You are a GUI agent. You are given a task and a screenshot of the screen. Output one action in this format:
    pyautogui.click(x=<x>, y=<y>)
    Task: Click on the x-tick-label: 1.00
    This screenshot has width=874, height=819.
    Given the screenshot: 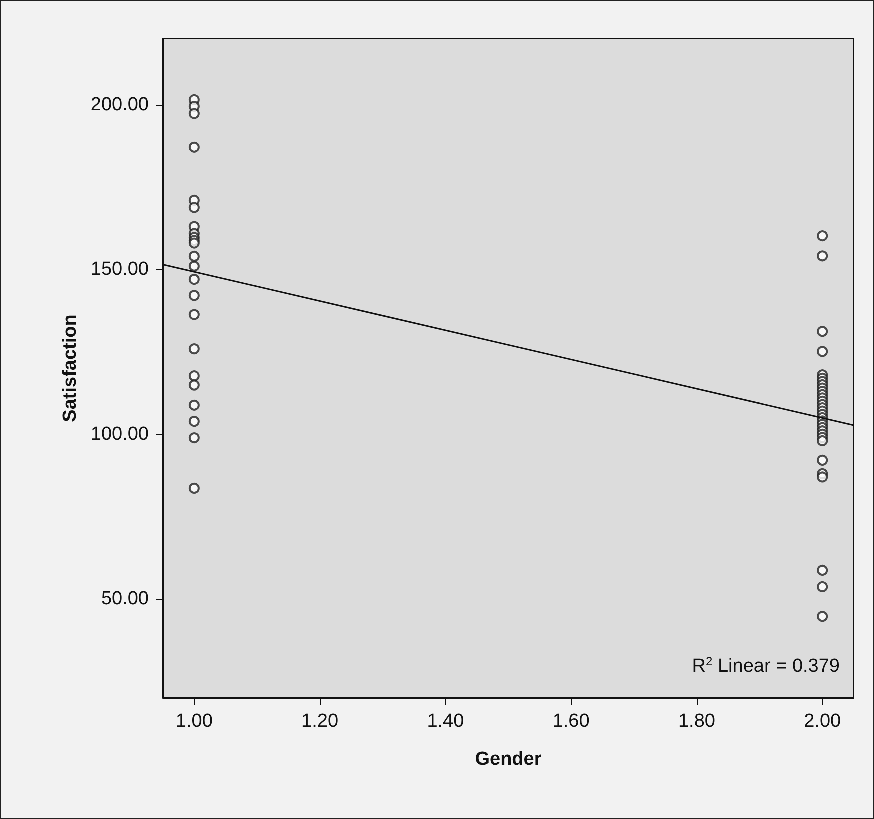 What is the action you would take?
    pyautogui.click(x=194, y=721)
    